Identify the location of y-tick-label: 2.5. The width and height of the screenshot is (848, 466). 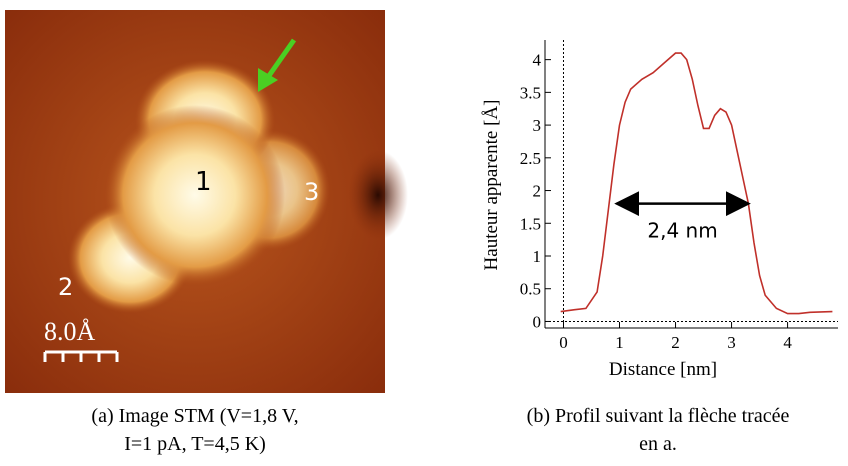
(530, 158).